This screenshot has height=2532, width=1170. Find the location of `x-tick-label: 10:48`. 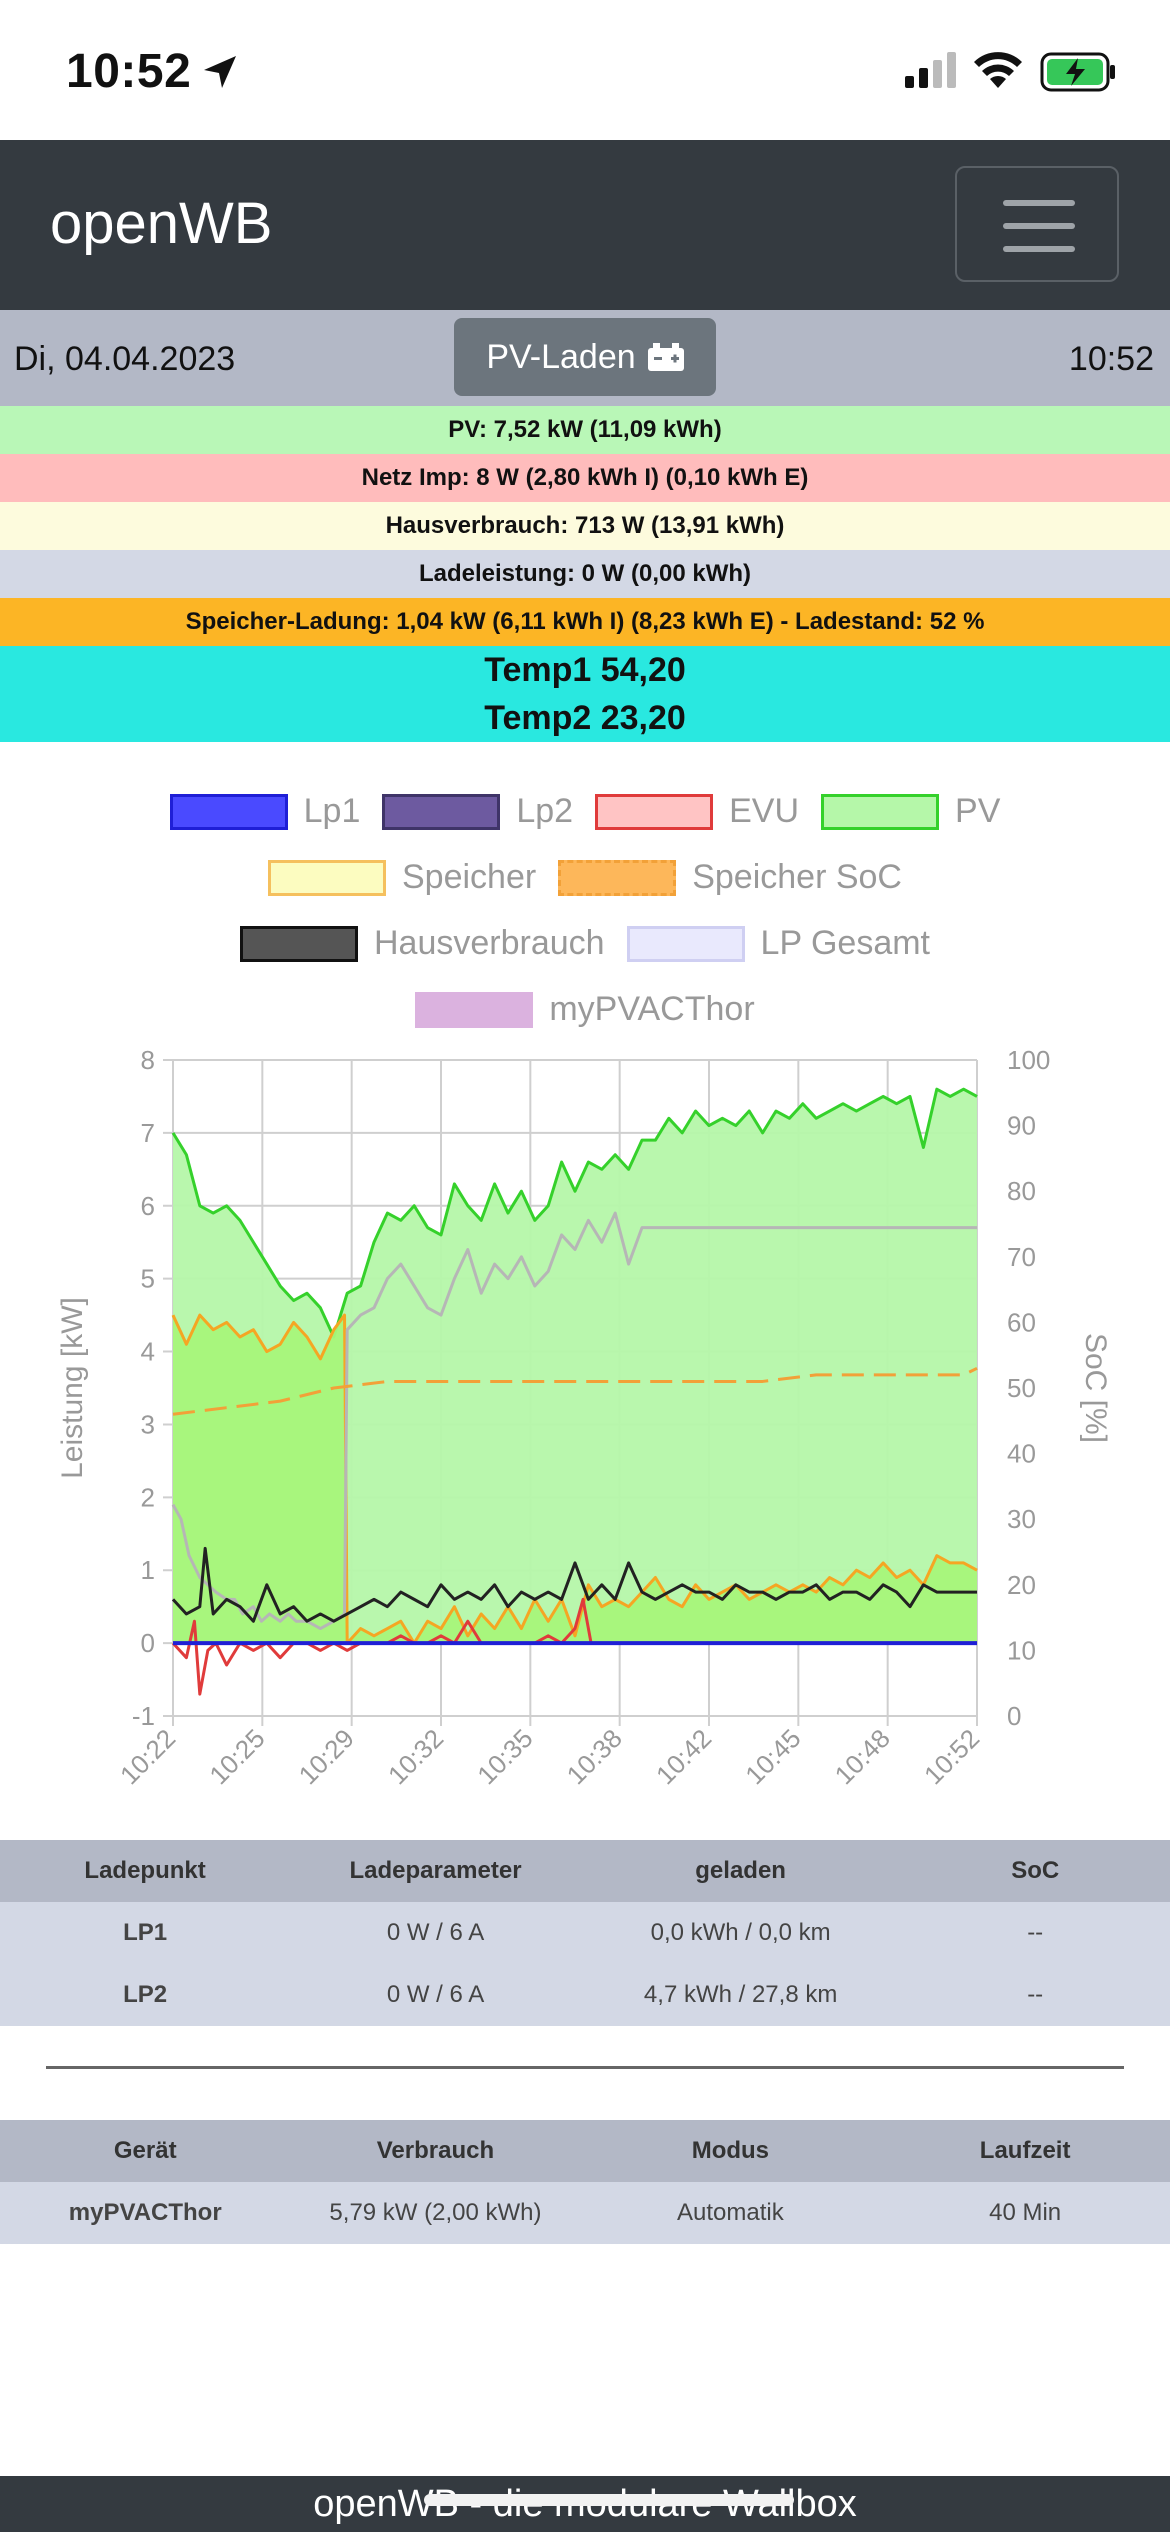

x-tick-label: 10:48 is located at coordinates (862, 1756).